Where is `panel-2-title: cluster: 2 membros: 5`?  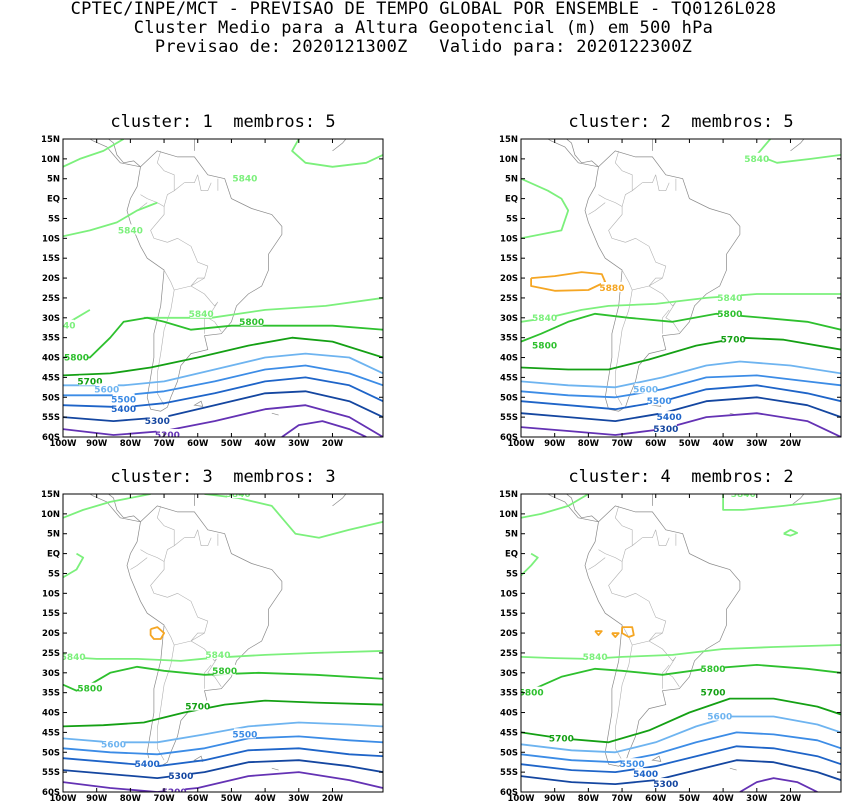 panel-2-title: cluster: 2 membros: 5 is located at coordinates (681, 122).